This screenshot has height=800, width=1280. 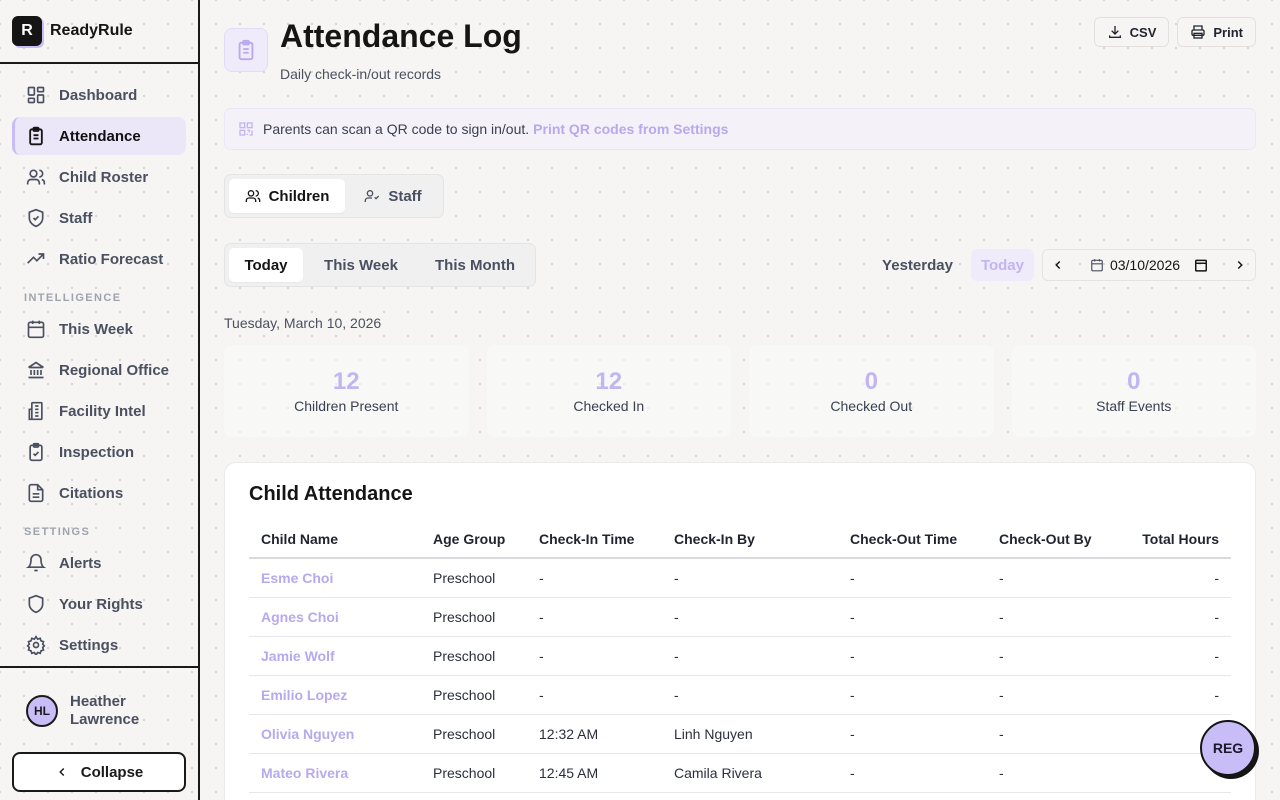 What do you see at coordinates (246, 129) in the screenshot?
I see `qr-code-icon` at bounding box center [246, 129].